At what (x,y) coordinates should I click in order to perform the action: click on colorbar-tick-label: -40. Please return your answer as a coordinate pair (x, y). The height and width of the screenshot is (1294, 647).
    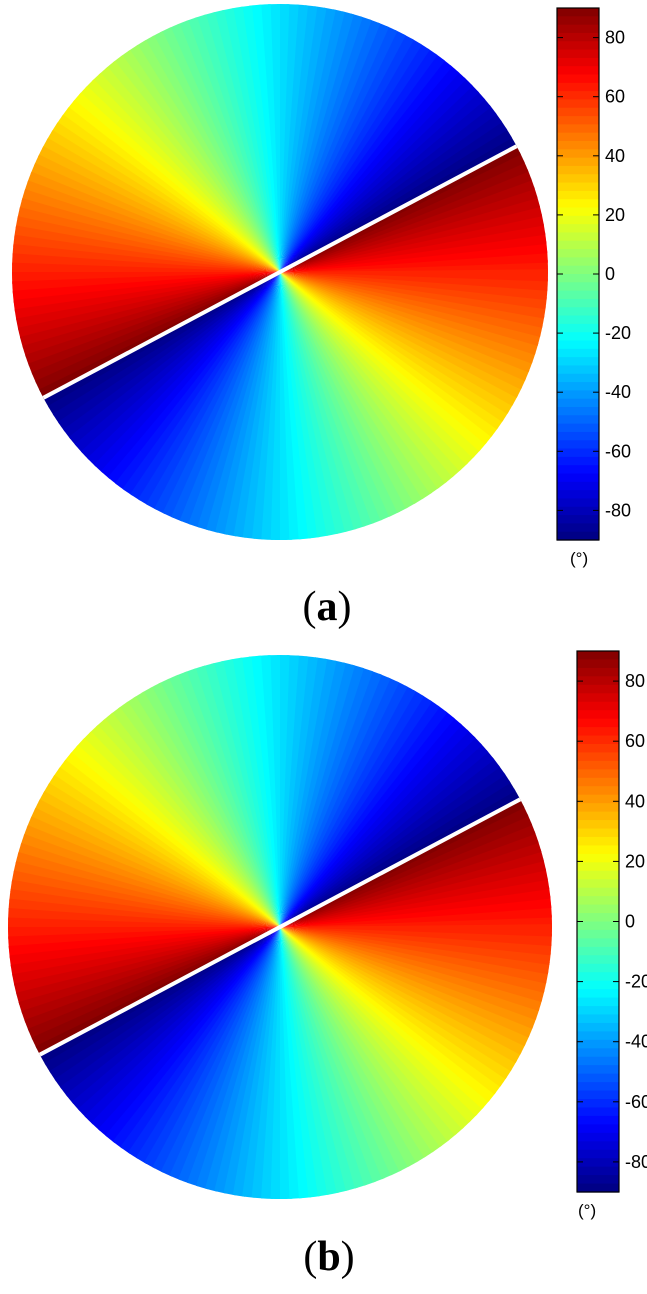
    Looking at the image, I should click on (618, 392).